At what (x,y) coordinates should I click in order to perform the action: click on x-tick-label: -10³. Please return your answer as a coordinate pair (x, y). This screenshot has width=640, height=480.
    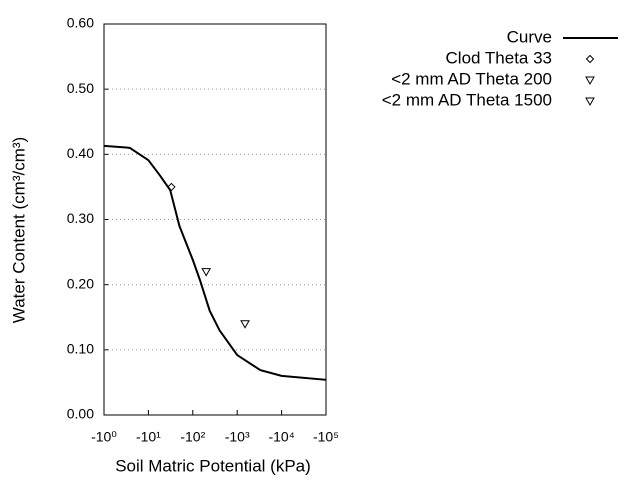
    Looking at the image, I should click on (237, 437).